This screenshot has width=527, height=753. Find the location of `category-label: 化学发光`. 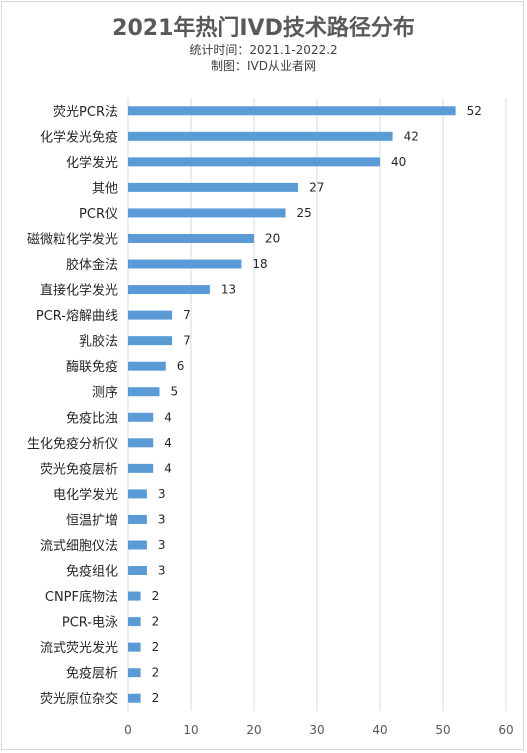

category-label: 化学发光 is located at coordinates (92, 163).